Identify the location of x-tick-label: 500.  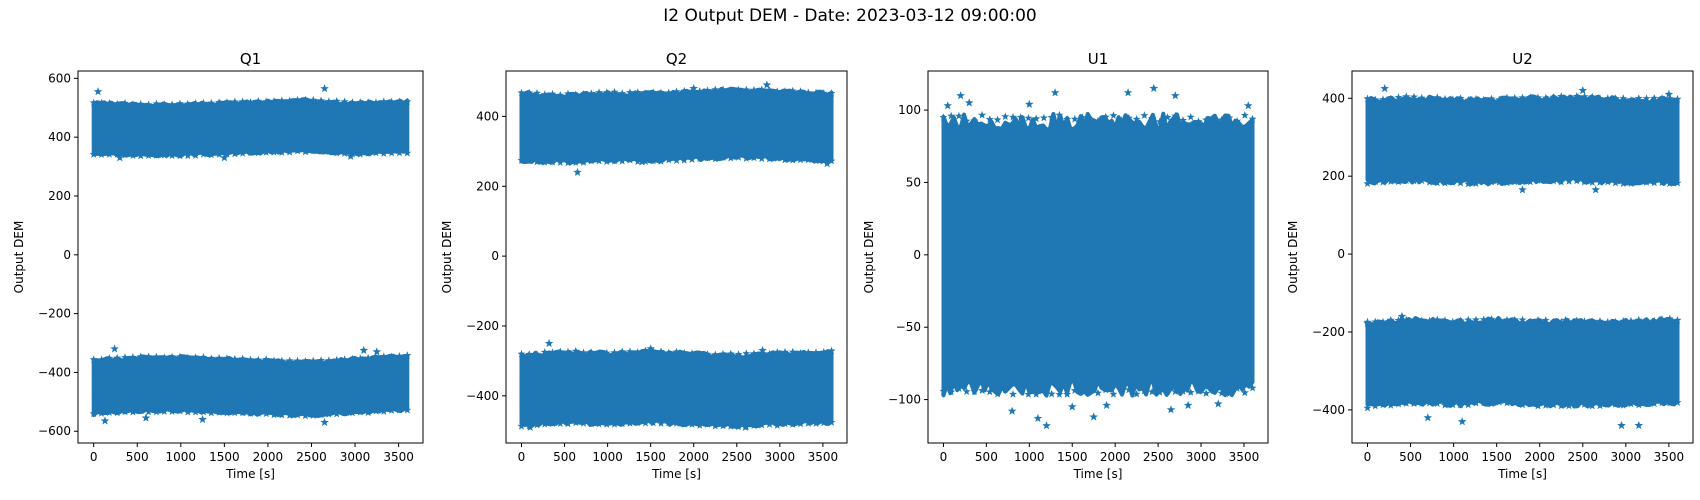
(564, 457).